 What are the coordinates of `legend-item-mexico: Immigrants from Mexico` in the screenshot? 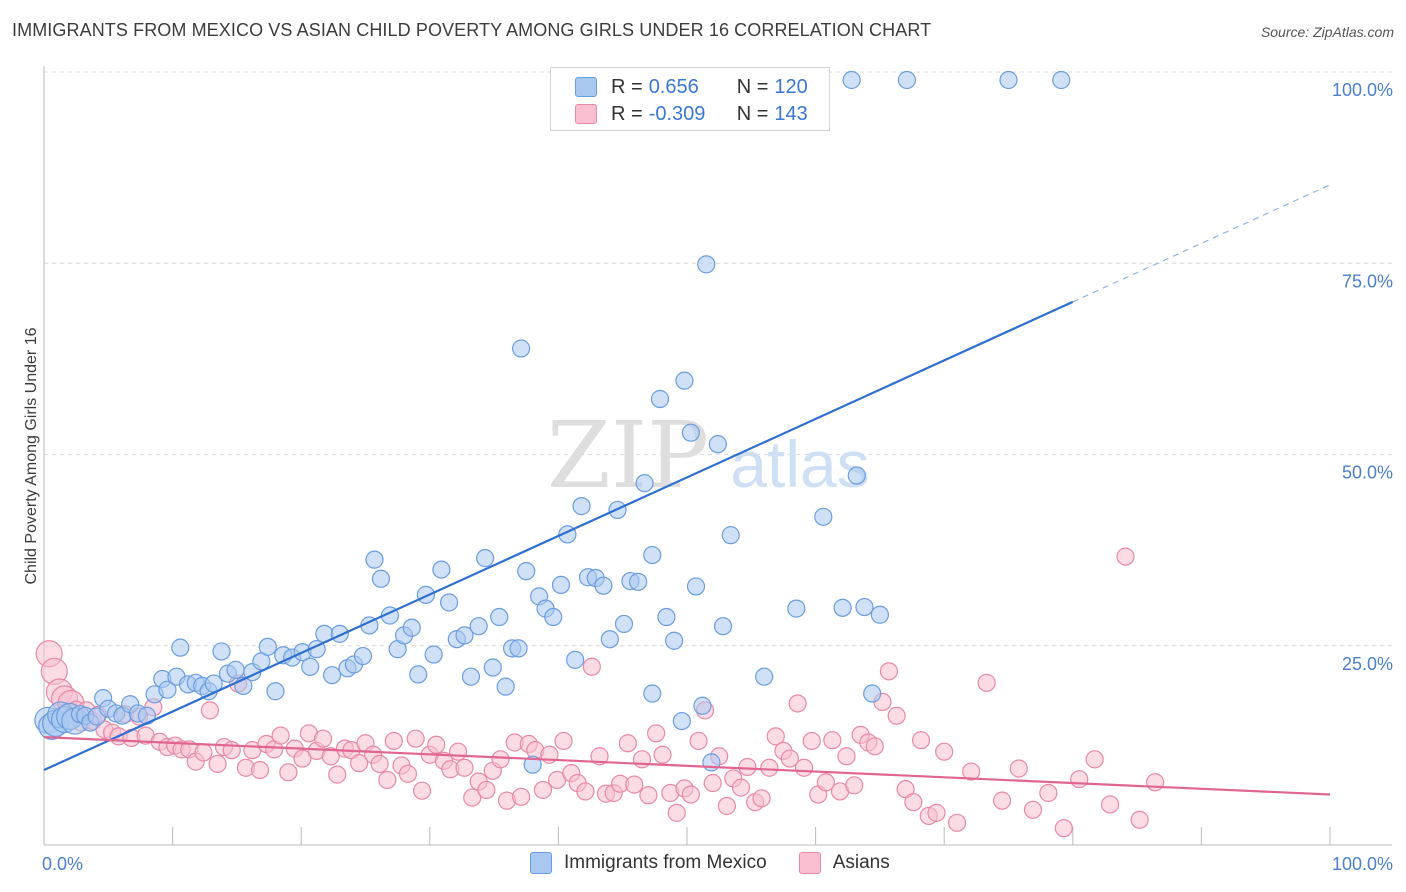 It's located at (648, 863).